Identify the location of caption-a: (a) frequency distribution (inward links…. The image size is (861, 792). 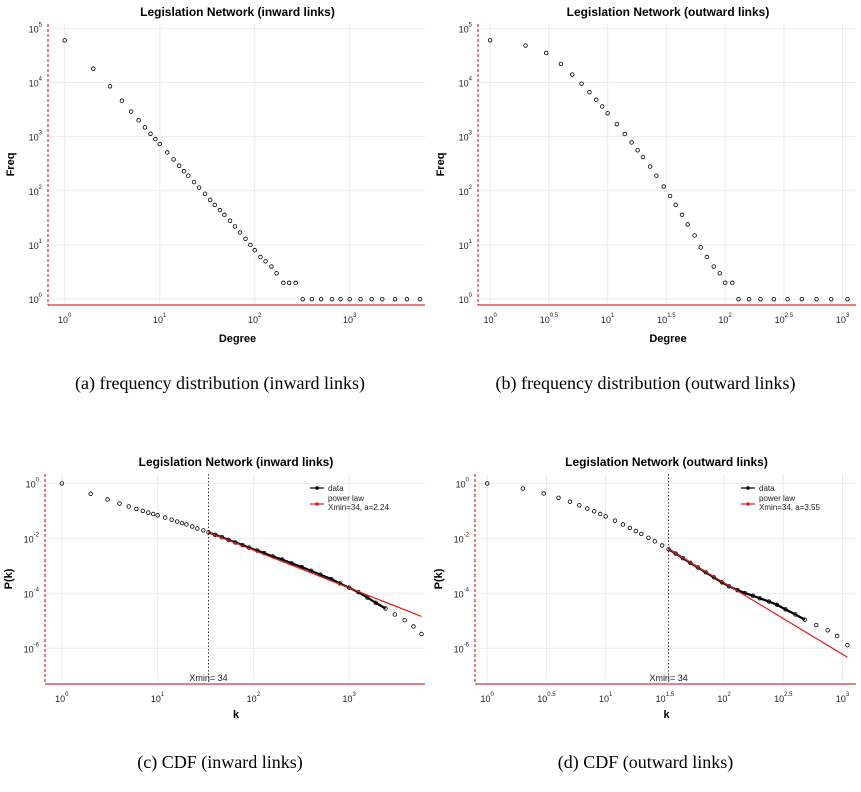
(220, 383).